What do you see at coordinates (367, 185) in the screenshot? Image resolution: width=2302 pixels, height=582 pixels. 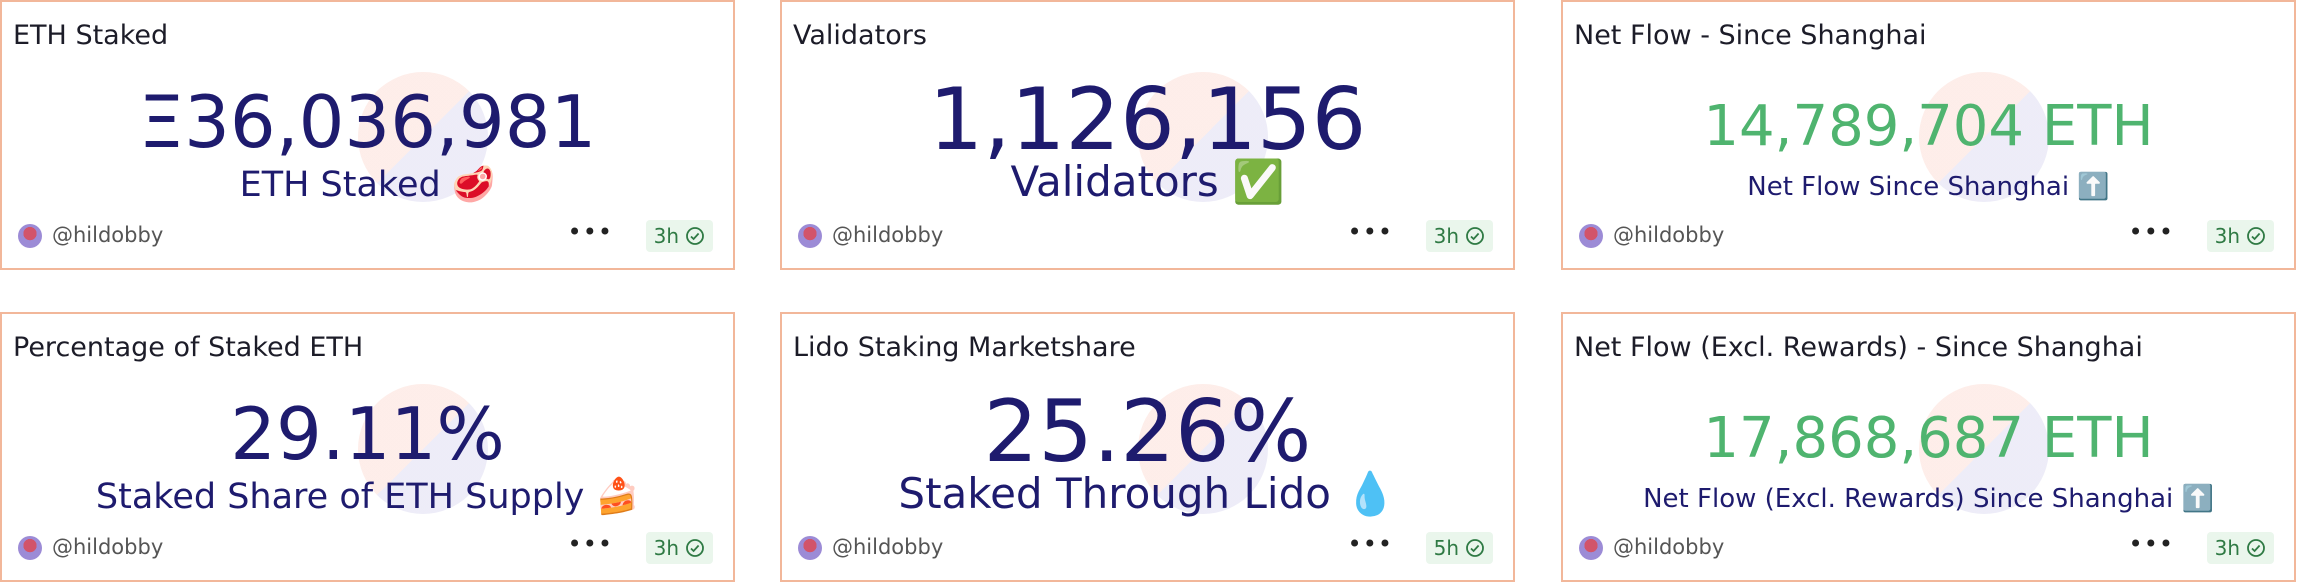 I see `card-subtitle: ETH Staked 🥩` at bounding box center [367, 185].